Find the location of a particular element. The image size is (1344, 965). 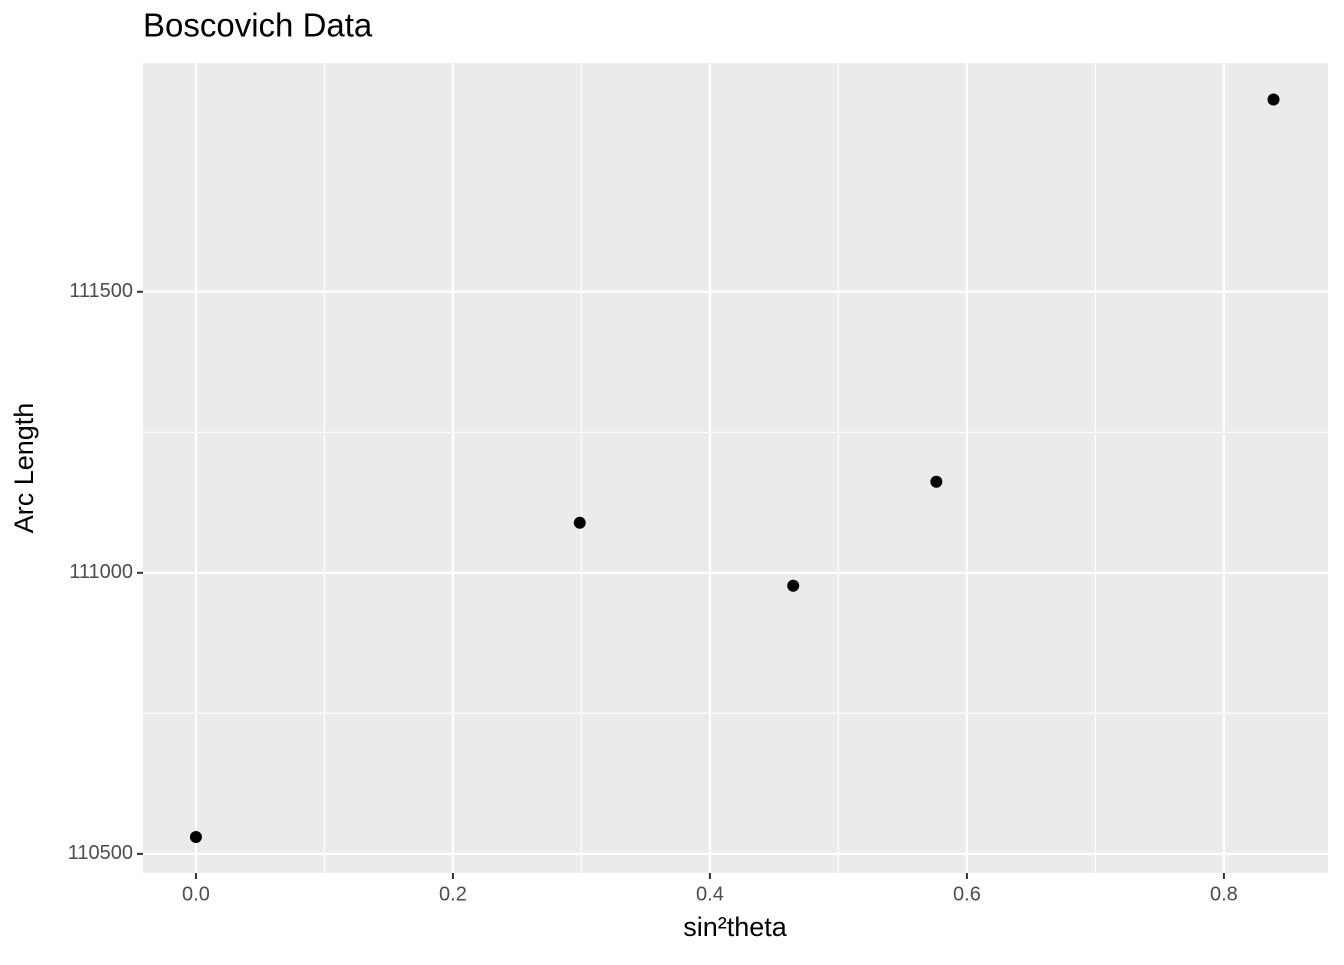

x-tick-label: 0.6 is located at coordinates (967, 894).